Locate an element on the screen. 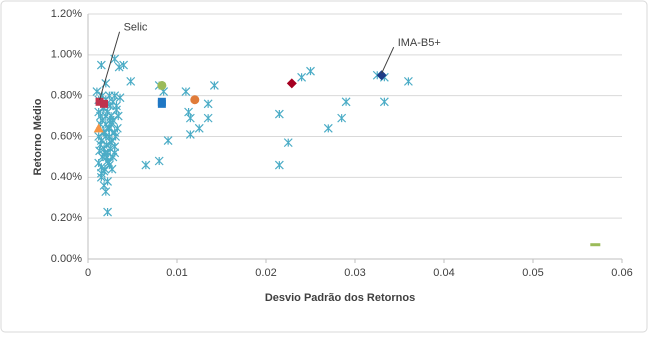 The height and width of the screenshot is (339, 649). y-tick-label: 1.20% is located at coordinates (66, 14).